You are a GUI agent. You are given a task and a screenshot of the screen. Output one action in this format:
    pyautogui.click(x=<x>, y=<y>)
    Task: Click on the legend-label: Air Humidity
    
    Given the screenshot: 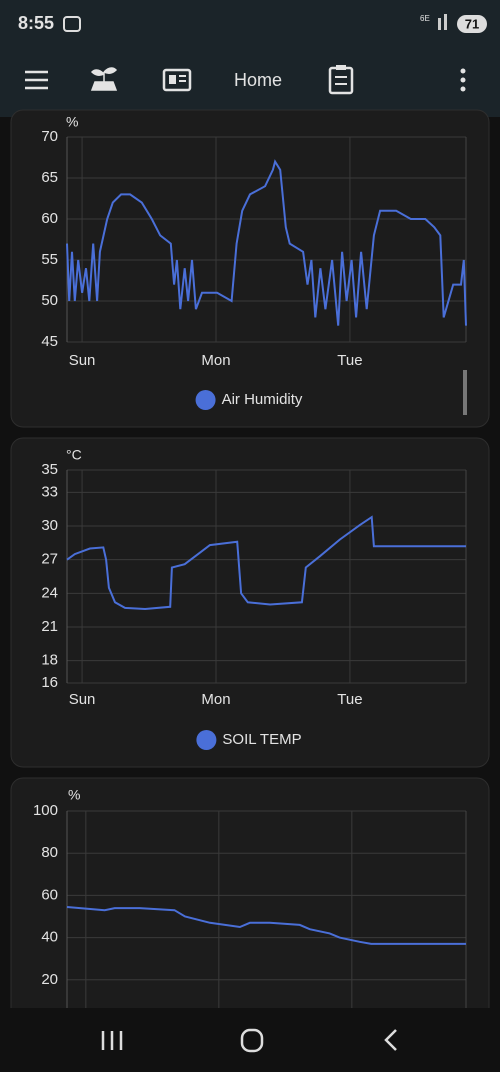 What is the action you would take?
    pyautogui.click(x=262, y=399)
    